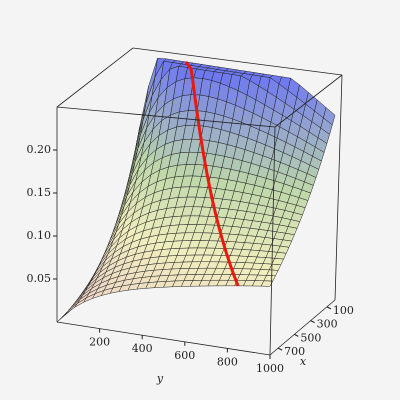 This screenshot has width=400, height=400. Describe the element at coordinates (142, 348) in the screenshot. I see `y-tick-label: 400` at that location.